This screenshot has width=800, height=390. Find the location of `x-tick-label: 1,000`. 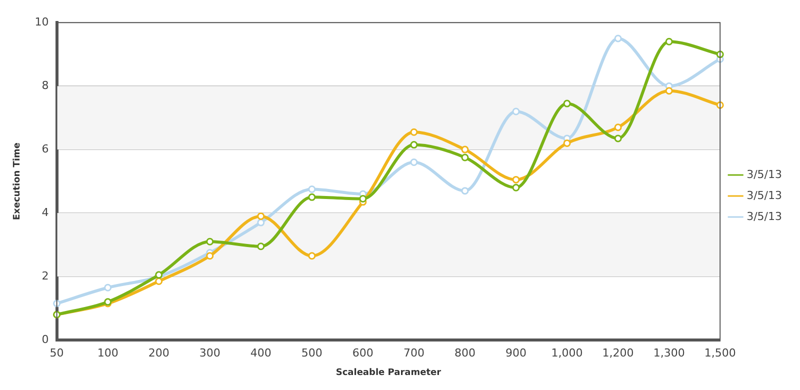

x-tick-label: 1,000 is located at coordinates (567, 353).